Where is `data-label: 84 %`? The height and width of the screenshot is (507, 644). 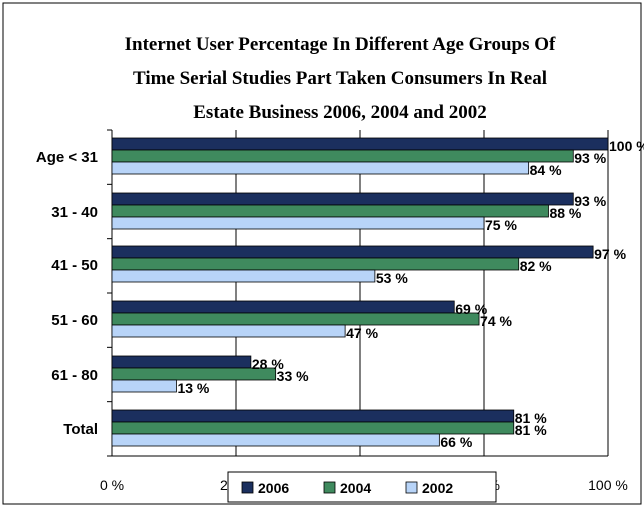
data-label: 84 % is located at coordinates (546, 170).